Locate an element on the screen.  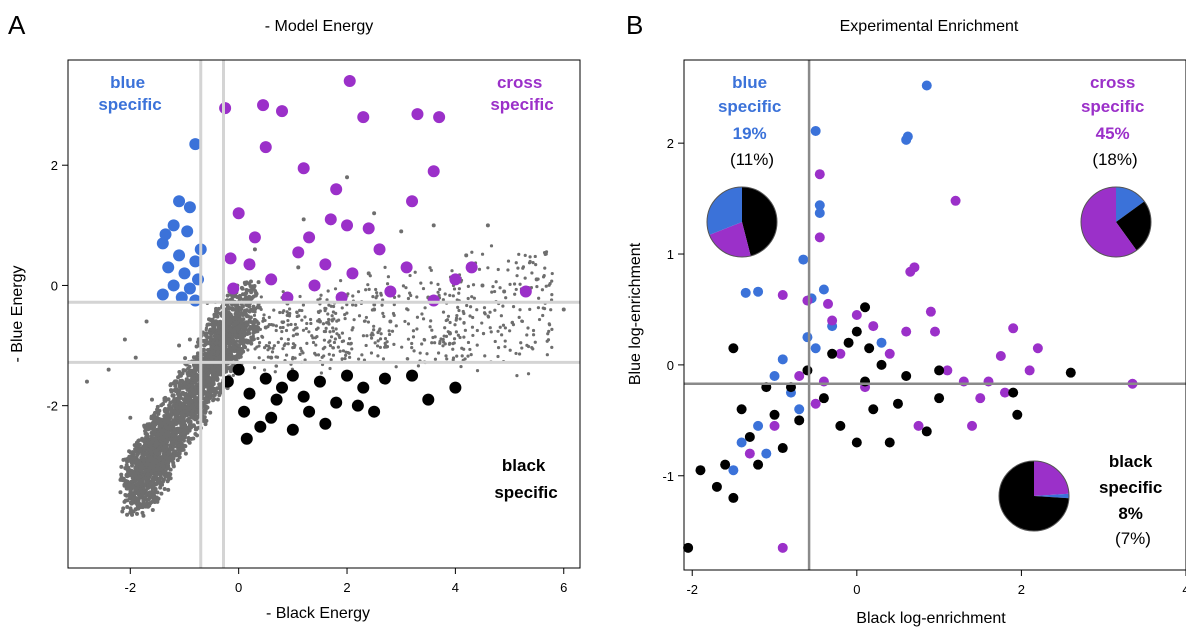
x-tick-label: 2 is located at coordinates (1021, 589).